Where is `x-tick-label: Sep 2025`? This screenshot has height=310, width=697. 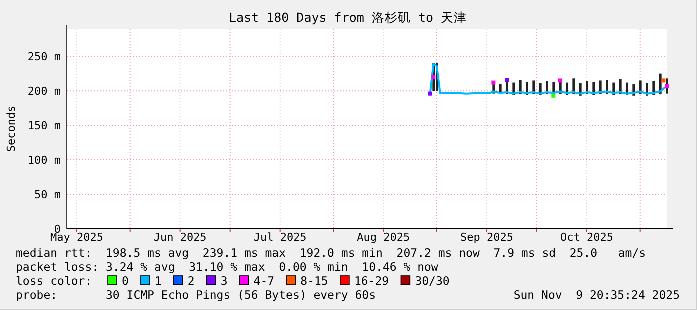 x-tick-label: Sep 2025 is located at coordinates (487, 237).